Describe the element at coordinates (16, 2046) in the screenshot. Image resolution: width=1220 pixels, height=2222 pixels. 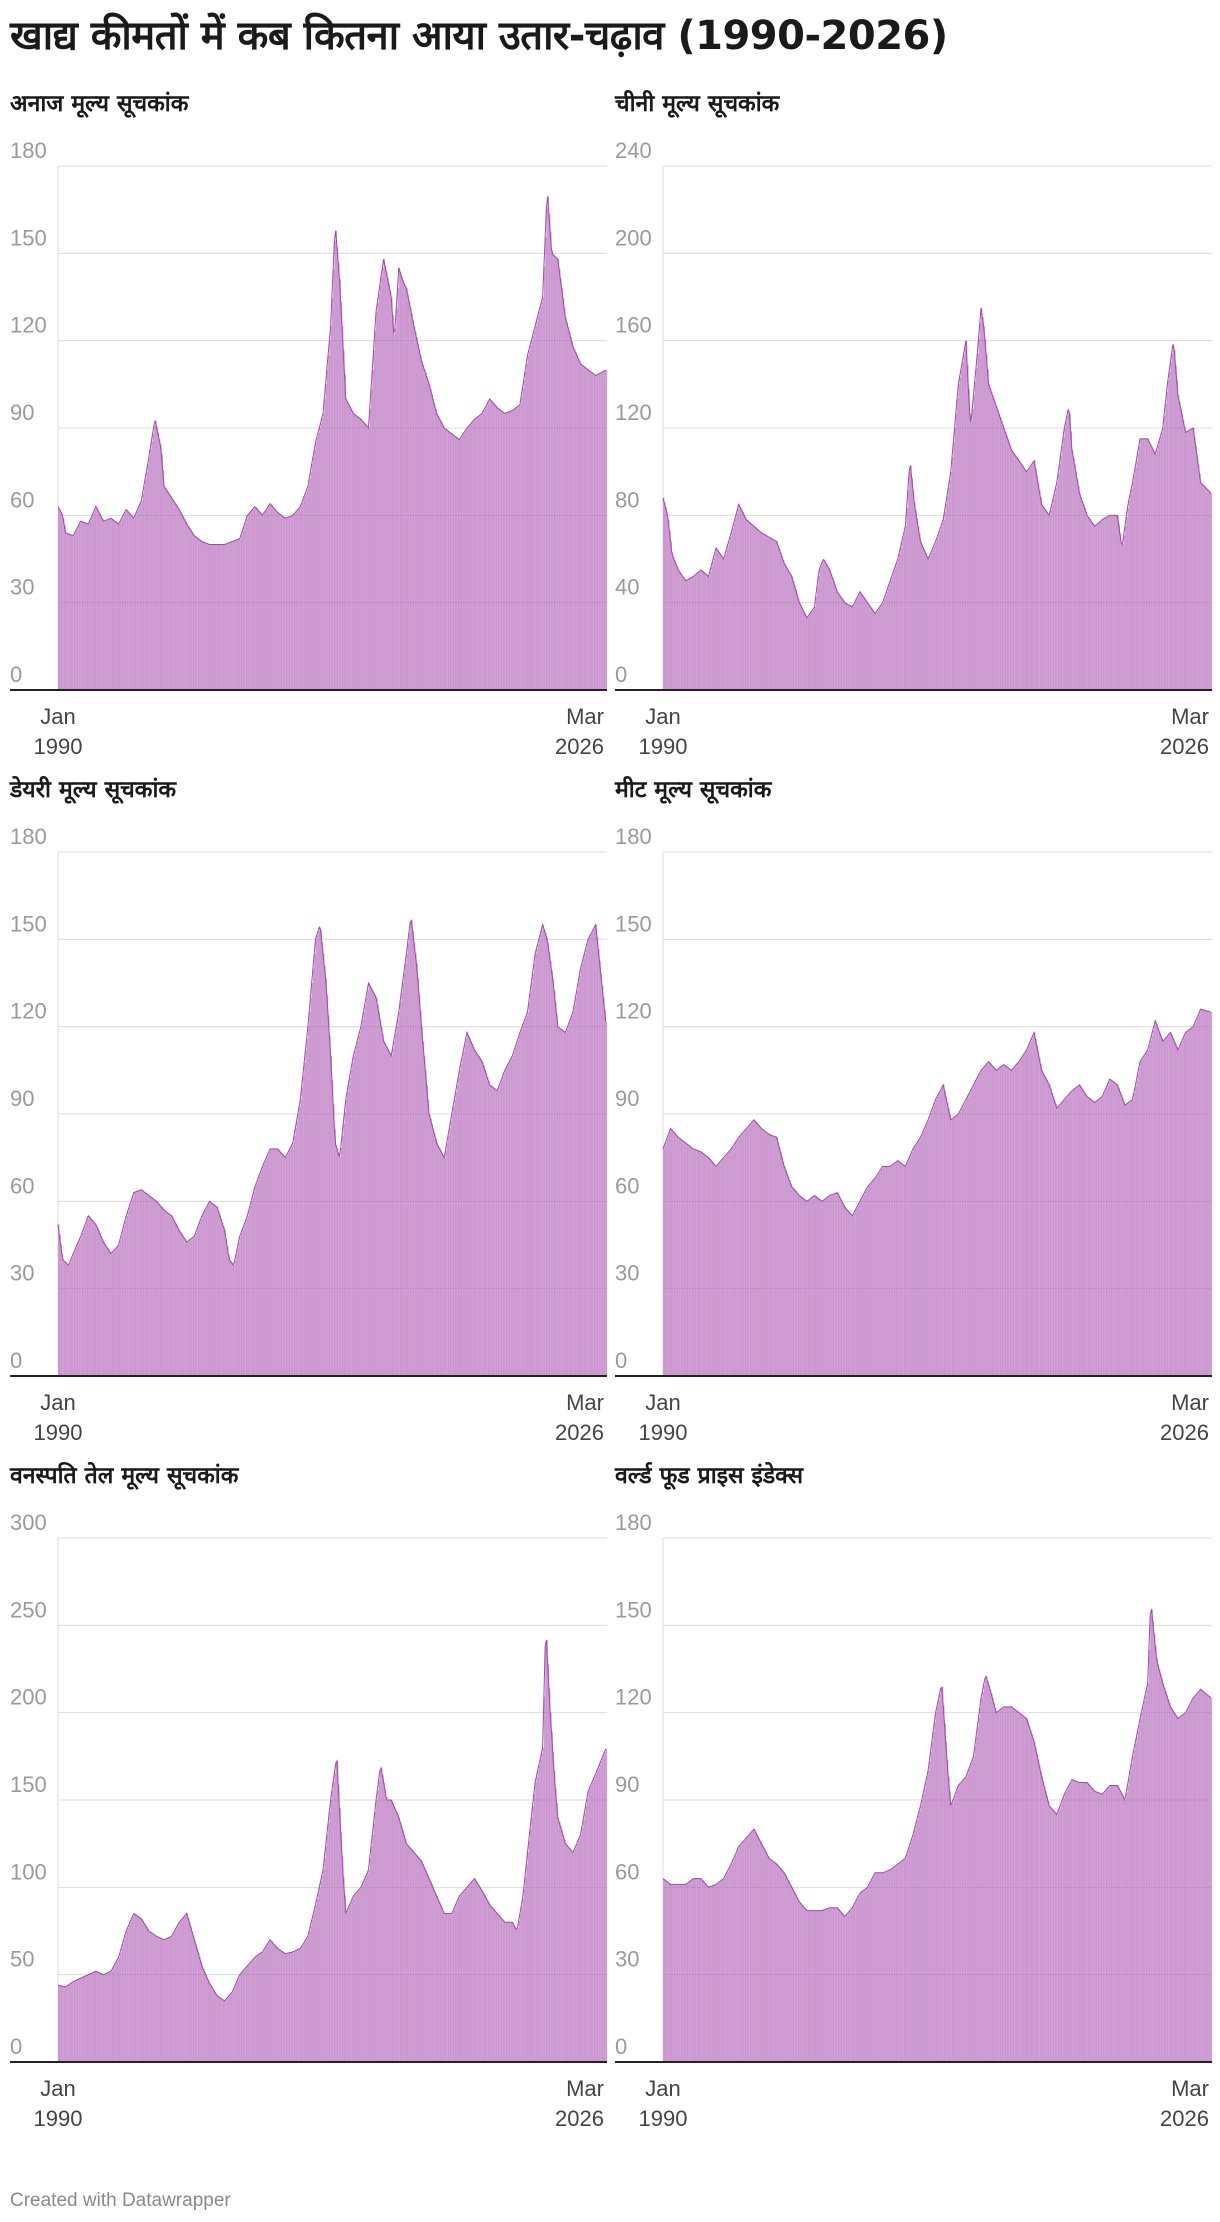
I see `y-tick-label: 0` at that location.